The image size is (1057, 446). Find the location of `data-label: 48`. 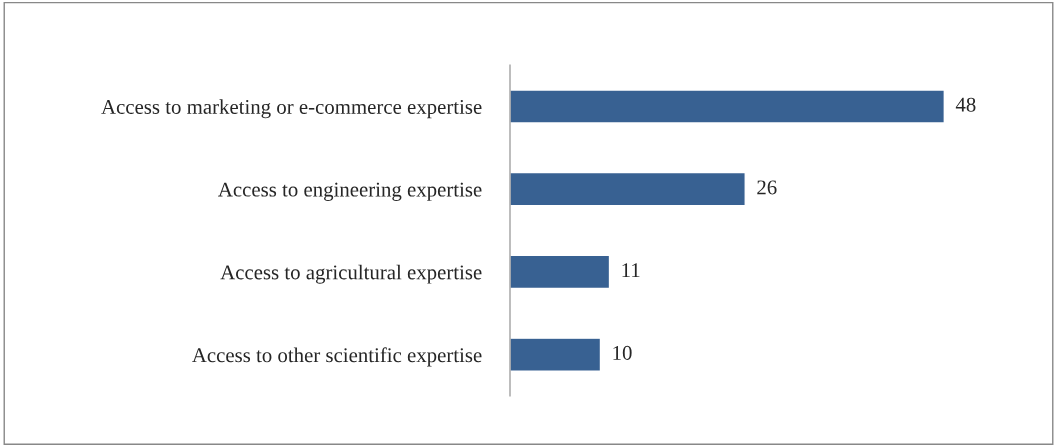

data-label: 48 is located at coordinates (965, 104).